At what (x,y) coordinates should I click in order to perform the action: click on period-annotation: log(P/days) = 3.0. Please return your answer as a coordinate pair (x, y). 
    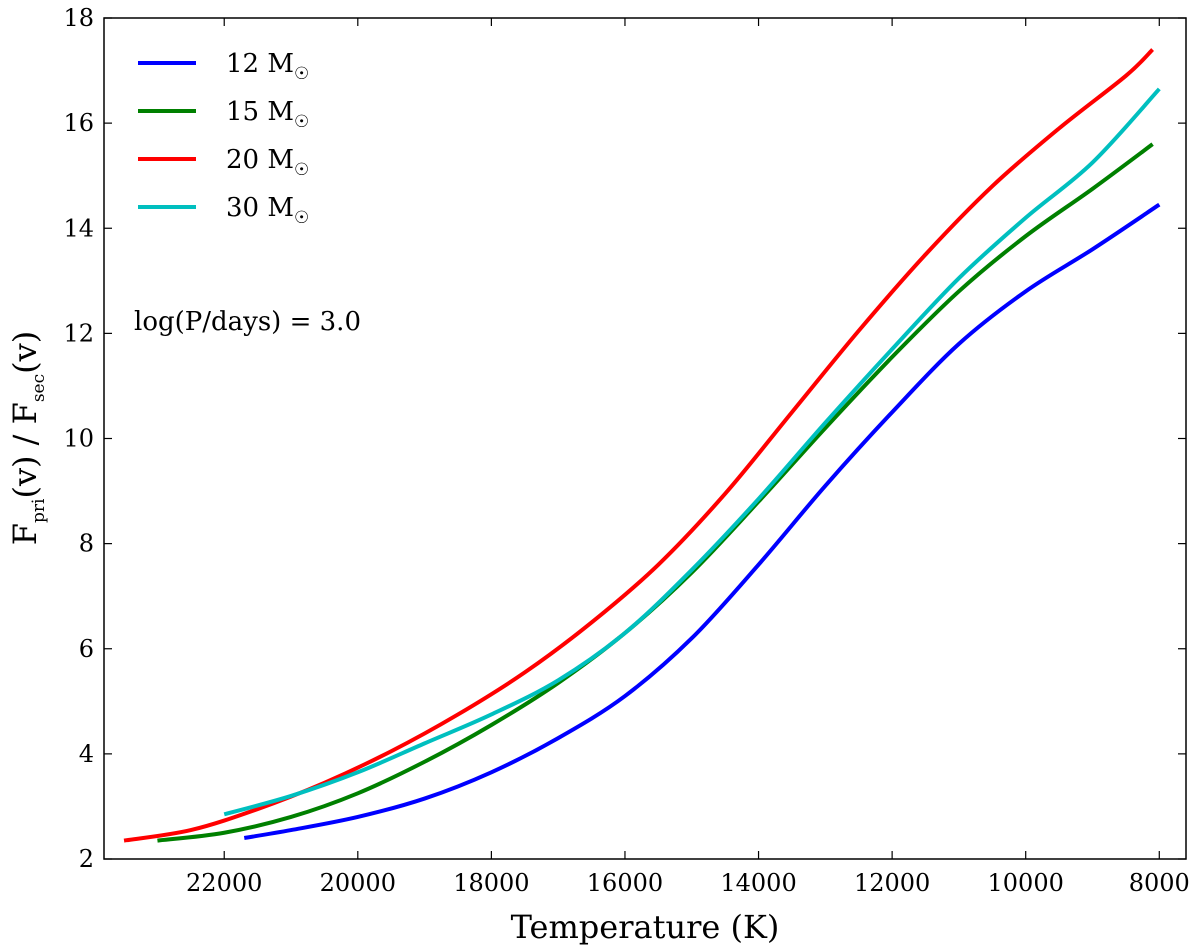
    Looking at the image, I should click on (247, 322).